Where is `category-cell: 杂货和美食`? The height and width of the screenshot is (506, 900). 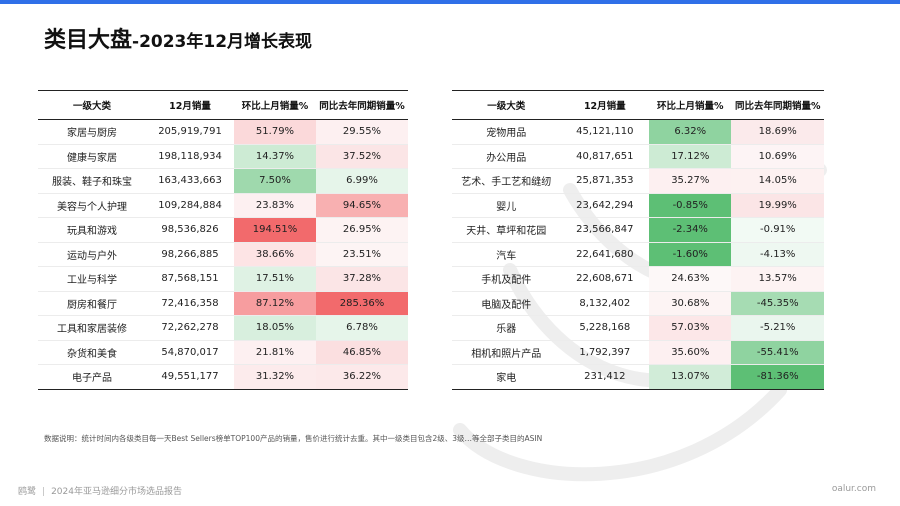
category-cell: 杂货和美食 is located at coordinates (92, 352).